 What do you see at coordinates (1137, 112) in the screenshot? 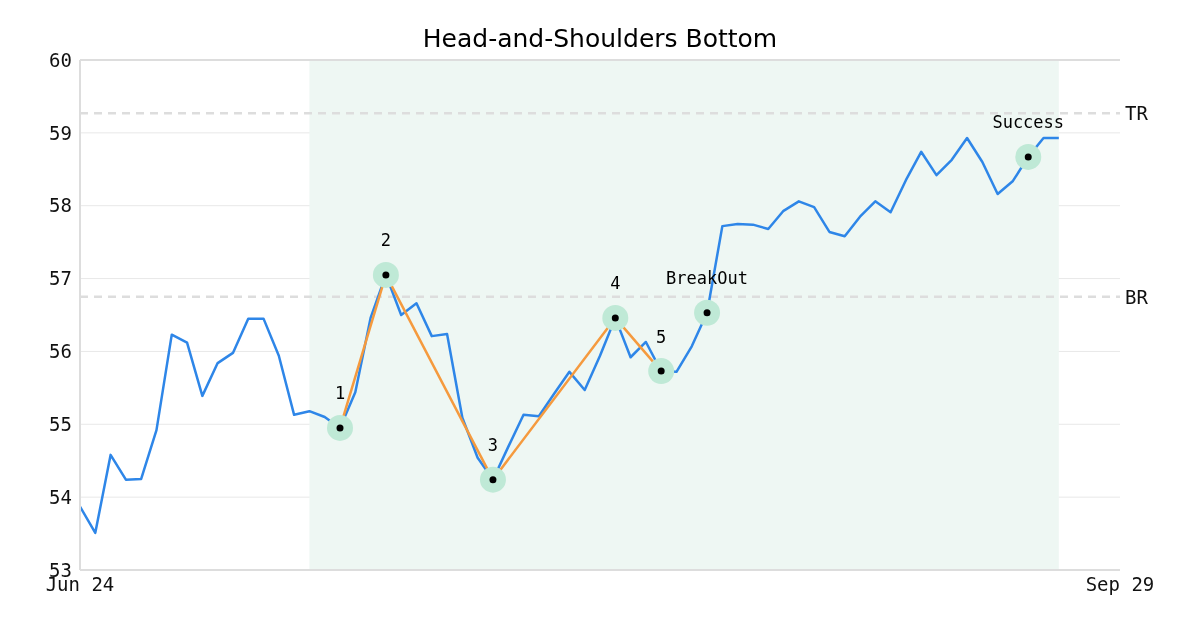
I see `ref-line-label: TR` at bounding box center [1137, 112].